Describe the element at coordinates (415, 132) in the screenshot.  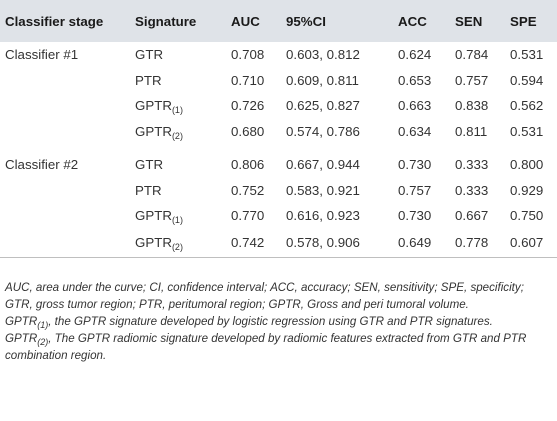
I see `acc-cell: 0.634` at that location.